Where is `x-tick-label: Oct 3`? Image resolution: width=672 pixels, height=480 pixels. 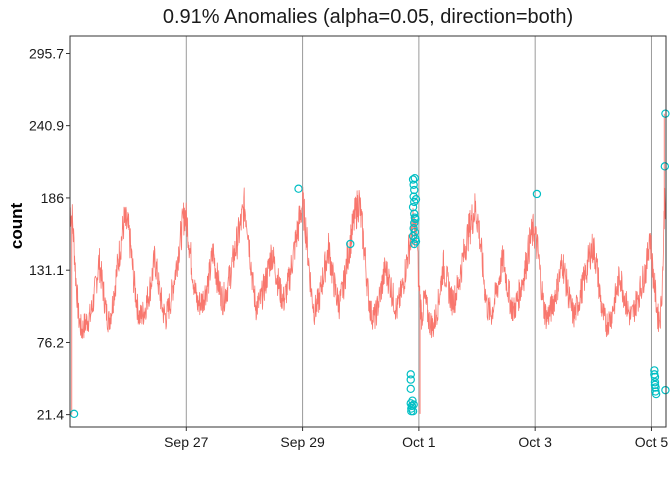 x-tick-label: Oct 3 is located at coordinates (535, 442).